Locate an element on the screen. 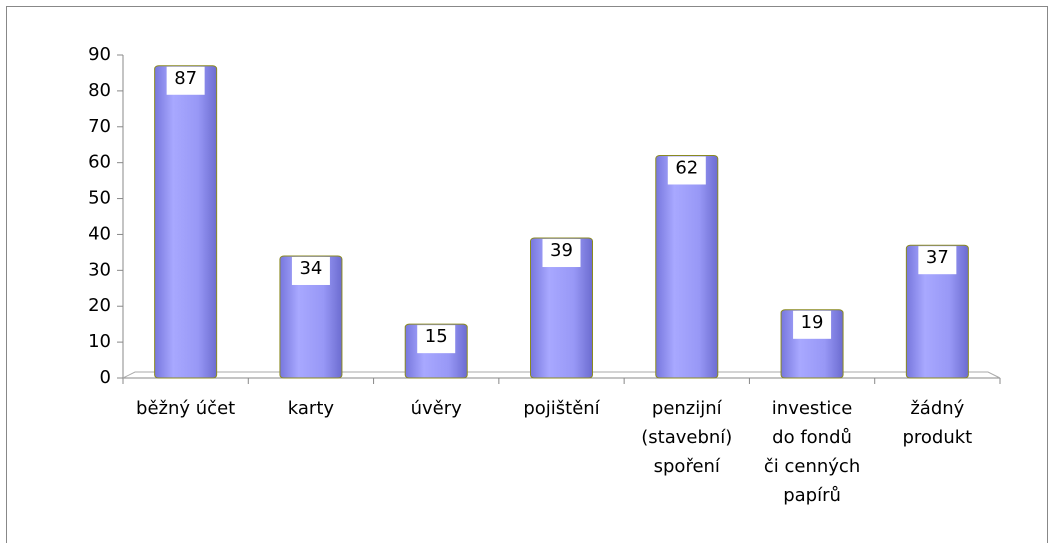 The height and width of the screenshot is (543, 1054). value-label: 87 is located at coordinates (185, 78).